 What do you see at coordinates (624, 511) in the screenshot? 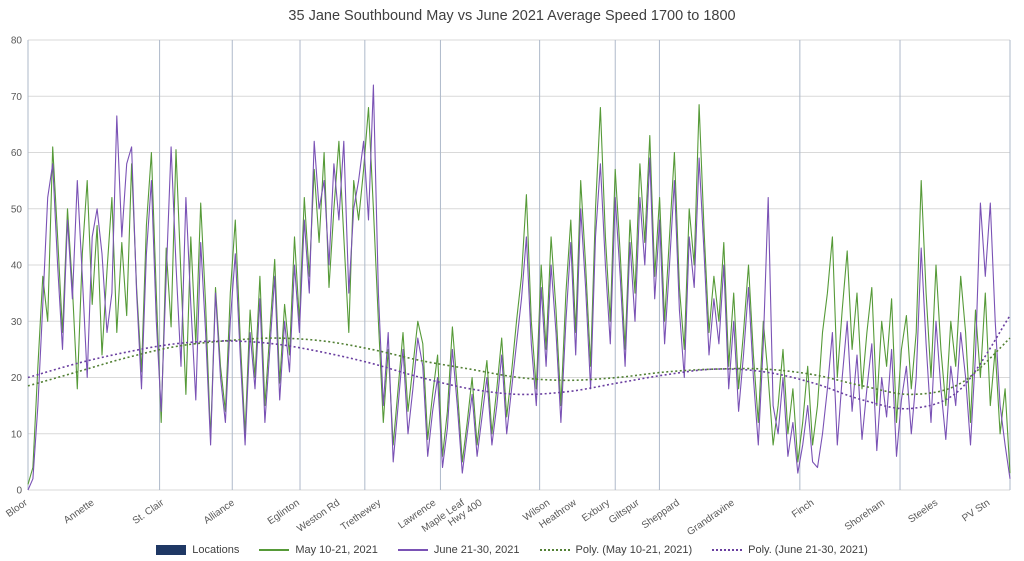
I see `svg-text: Giltspur` at bounding box center [624, 511].